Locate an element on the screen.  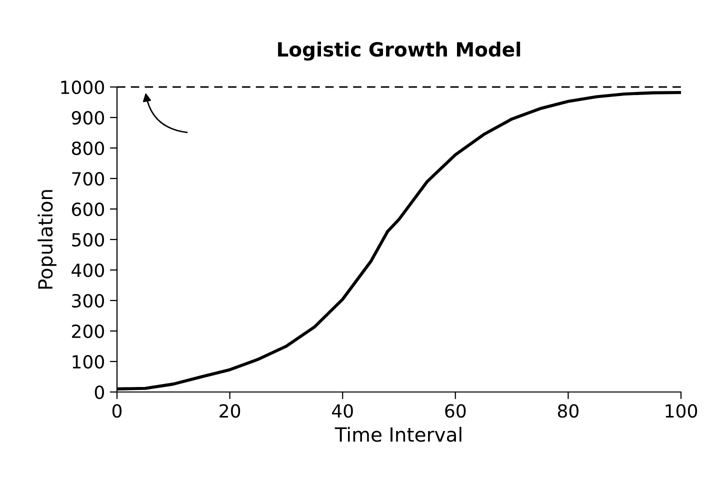
x-tick-label: 40 is located at coordinates (342, 411).